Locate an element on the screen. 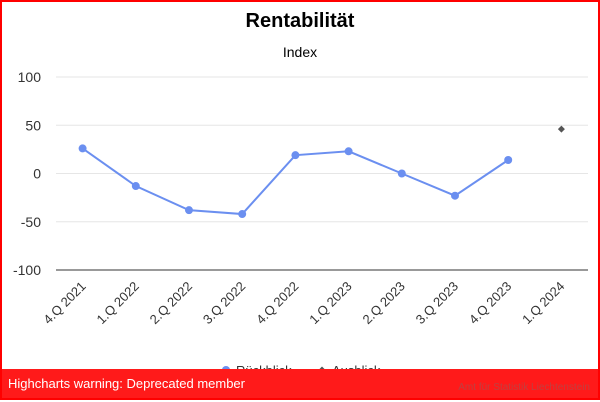 The height and width of the screenshot is (402, 600). chart-subtitle: Index is located at coordinates (300, 52).